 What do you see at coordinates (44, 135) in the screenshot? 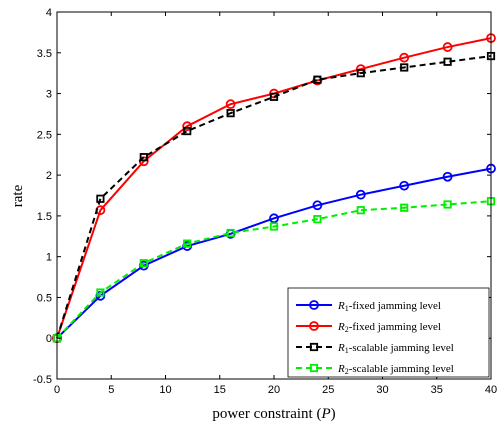
I see `y-tick-label: 2.5` at bounding box center [44, 135].